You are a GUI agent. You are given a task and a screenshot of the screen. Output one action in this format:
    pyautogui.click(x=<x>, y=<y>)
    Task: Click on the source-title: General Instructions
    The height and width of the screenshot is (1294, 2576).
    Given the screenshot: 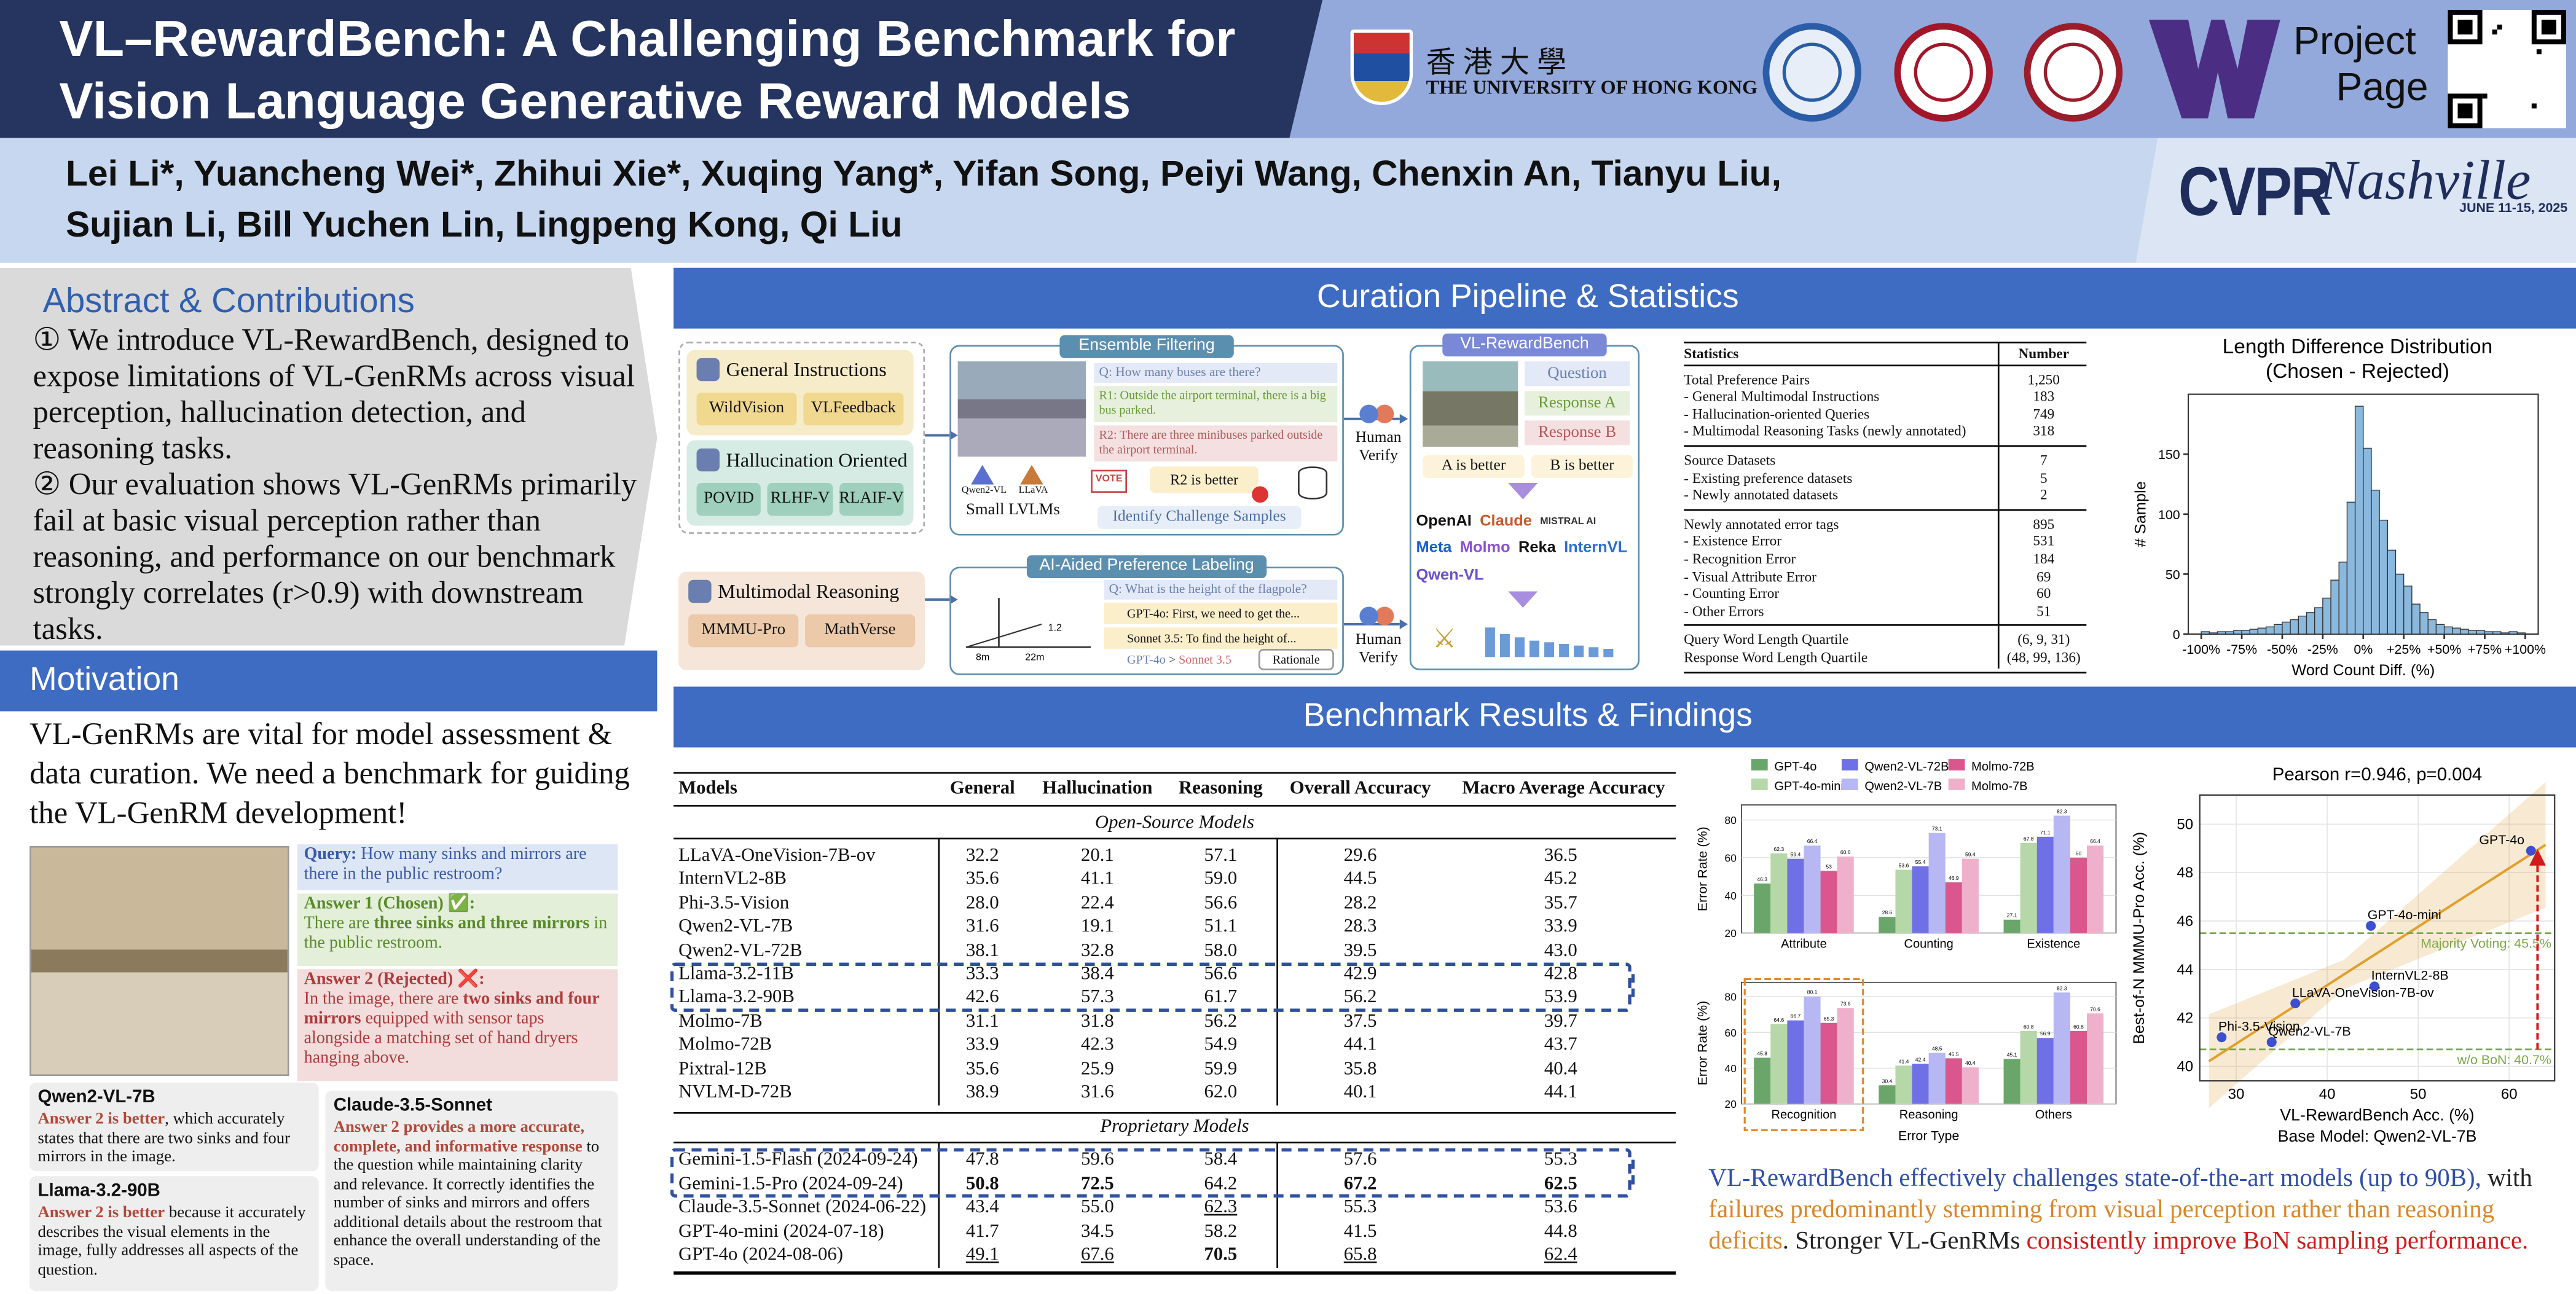 What is the action you would take?
    pyautogui.click(x=806, y=370)
    